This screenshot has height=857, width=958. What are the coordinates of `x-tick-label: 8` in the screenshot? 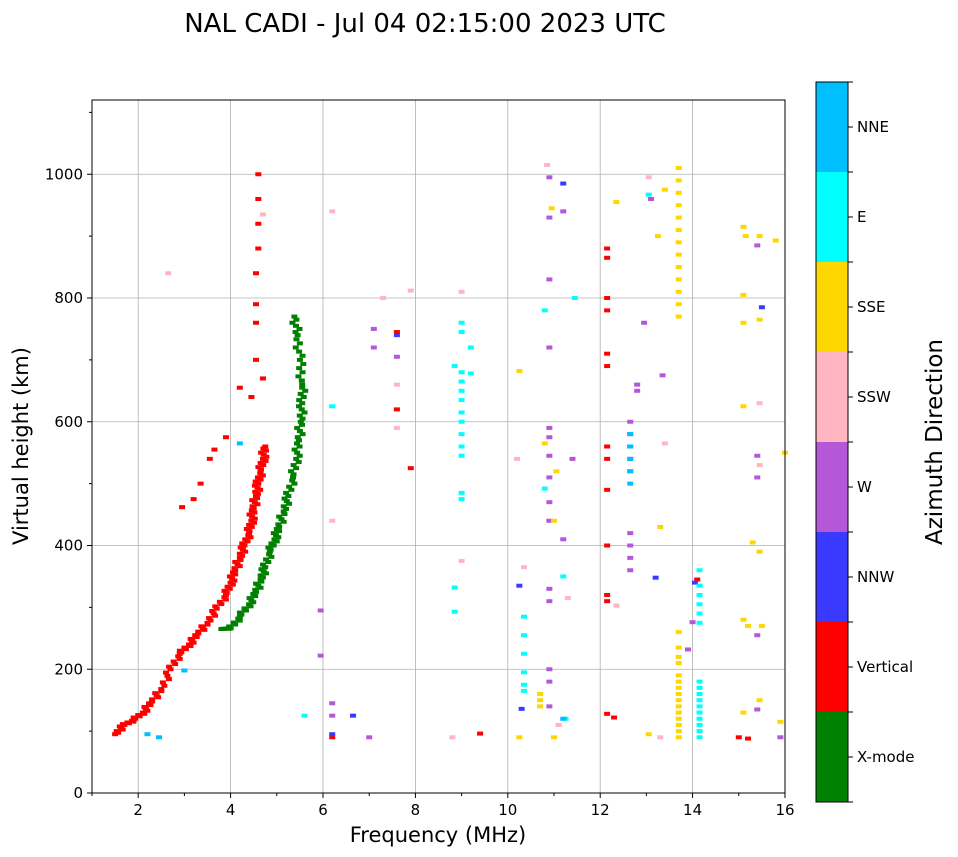 It's located at (416, 810).